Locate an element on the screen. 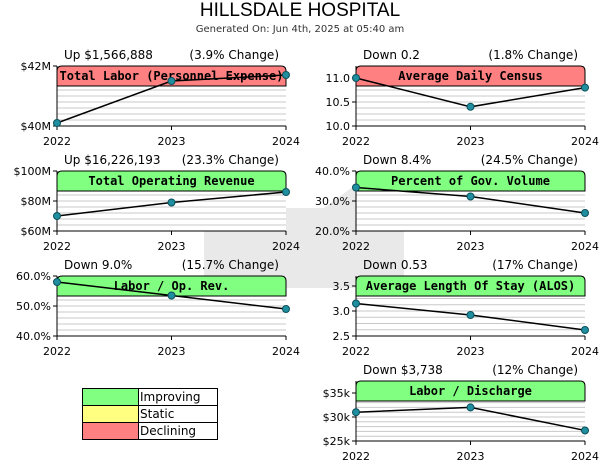 This screenshot has width=600, height=465. legend-swatch-improving is located at coordinates (110, 397).